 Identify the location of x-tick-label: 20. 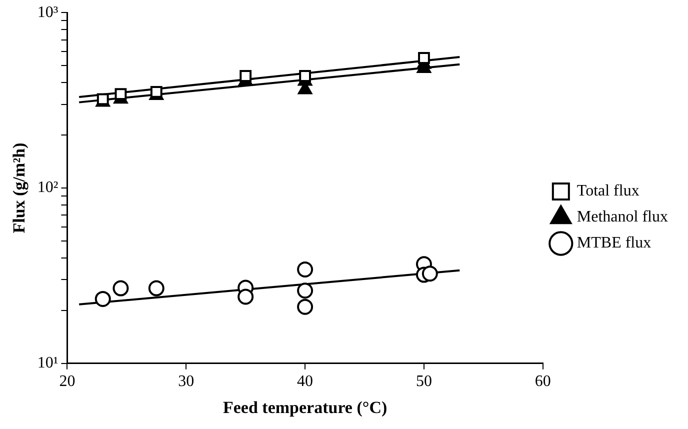
(67, 381).